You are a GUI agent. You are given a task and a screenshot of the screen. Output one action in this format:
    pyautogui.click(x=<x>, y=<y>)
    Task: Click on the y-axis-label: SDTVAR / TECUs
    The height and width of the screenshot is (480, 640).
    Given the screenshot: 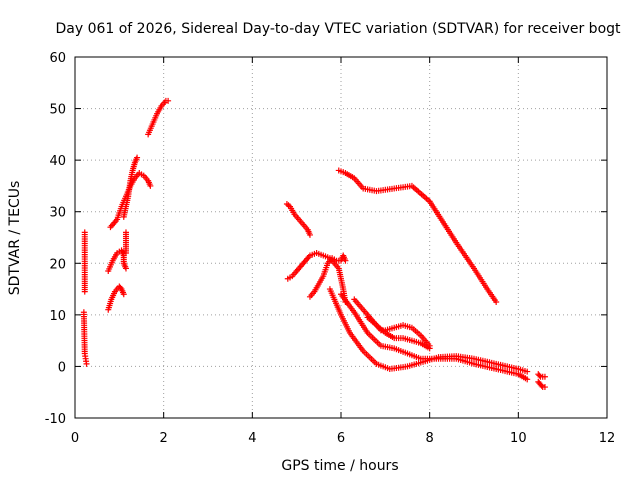 What is the action you would take?
    pyautogui.click(x=15, y=238)
    